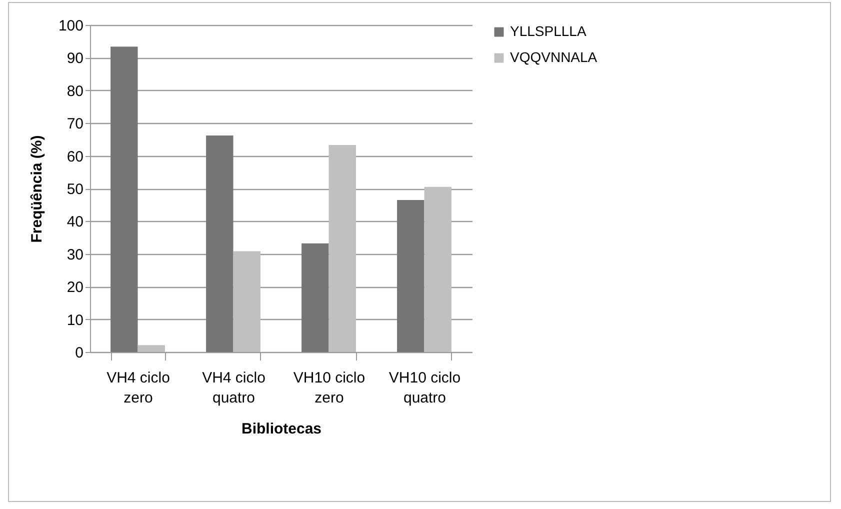  I want to click on y-tick-label: 70, so click(75, 124).